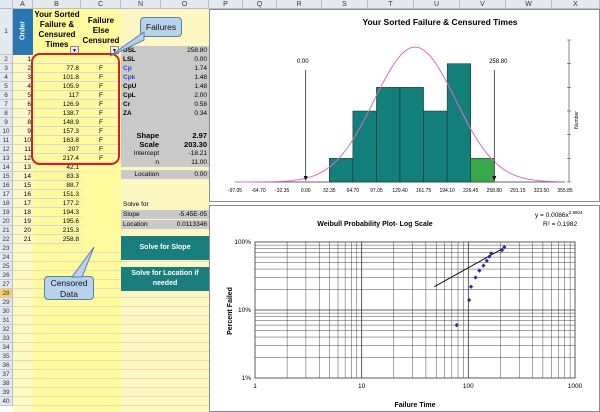  I want to click on time-cell, so click(57, 59).